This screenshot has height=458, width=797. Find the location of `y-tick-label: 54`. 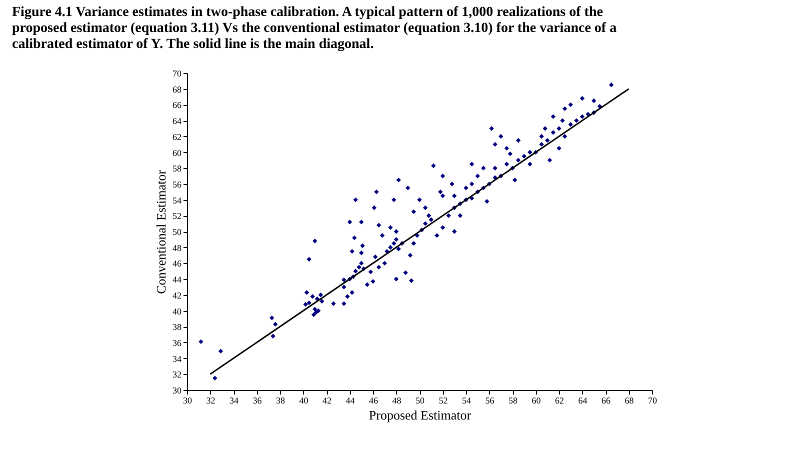

y-tick-label: 54 is located at coordinates (177, 200).